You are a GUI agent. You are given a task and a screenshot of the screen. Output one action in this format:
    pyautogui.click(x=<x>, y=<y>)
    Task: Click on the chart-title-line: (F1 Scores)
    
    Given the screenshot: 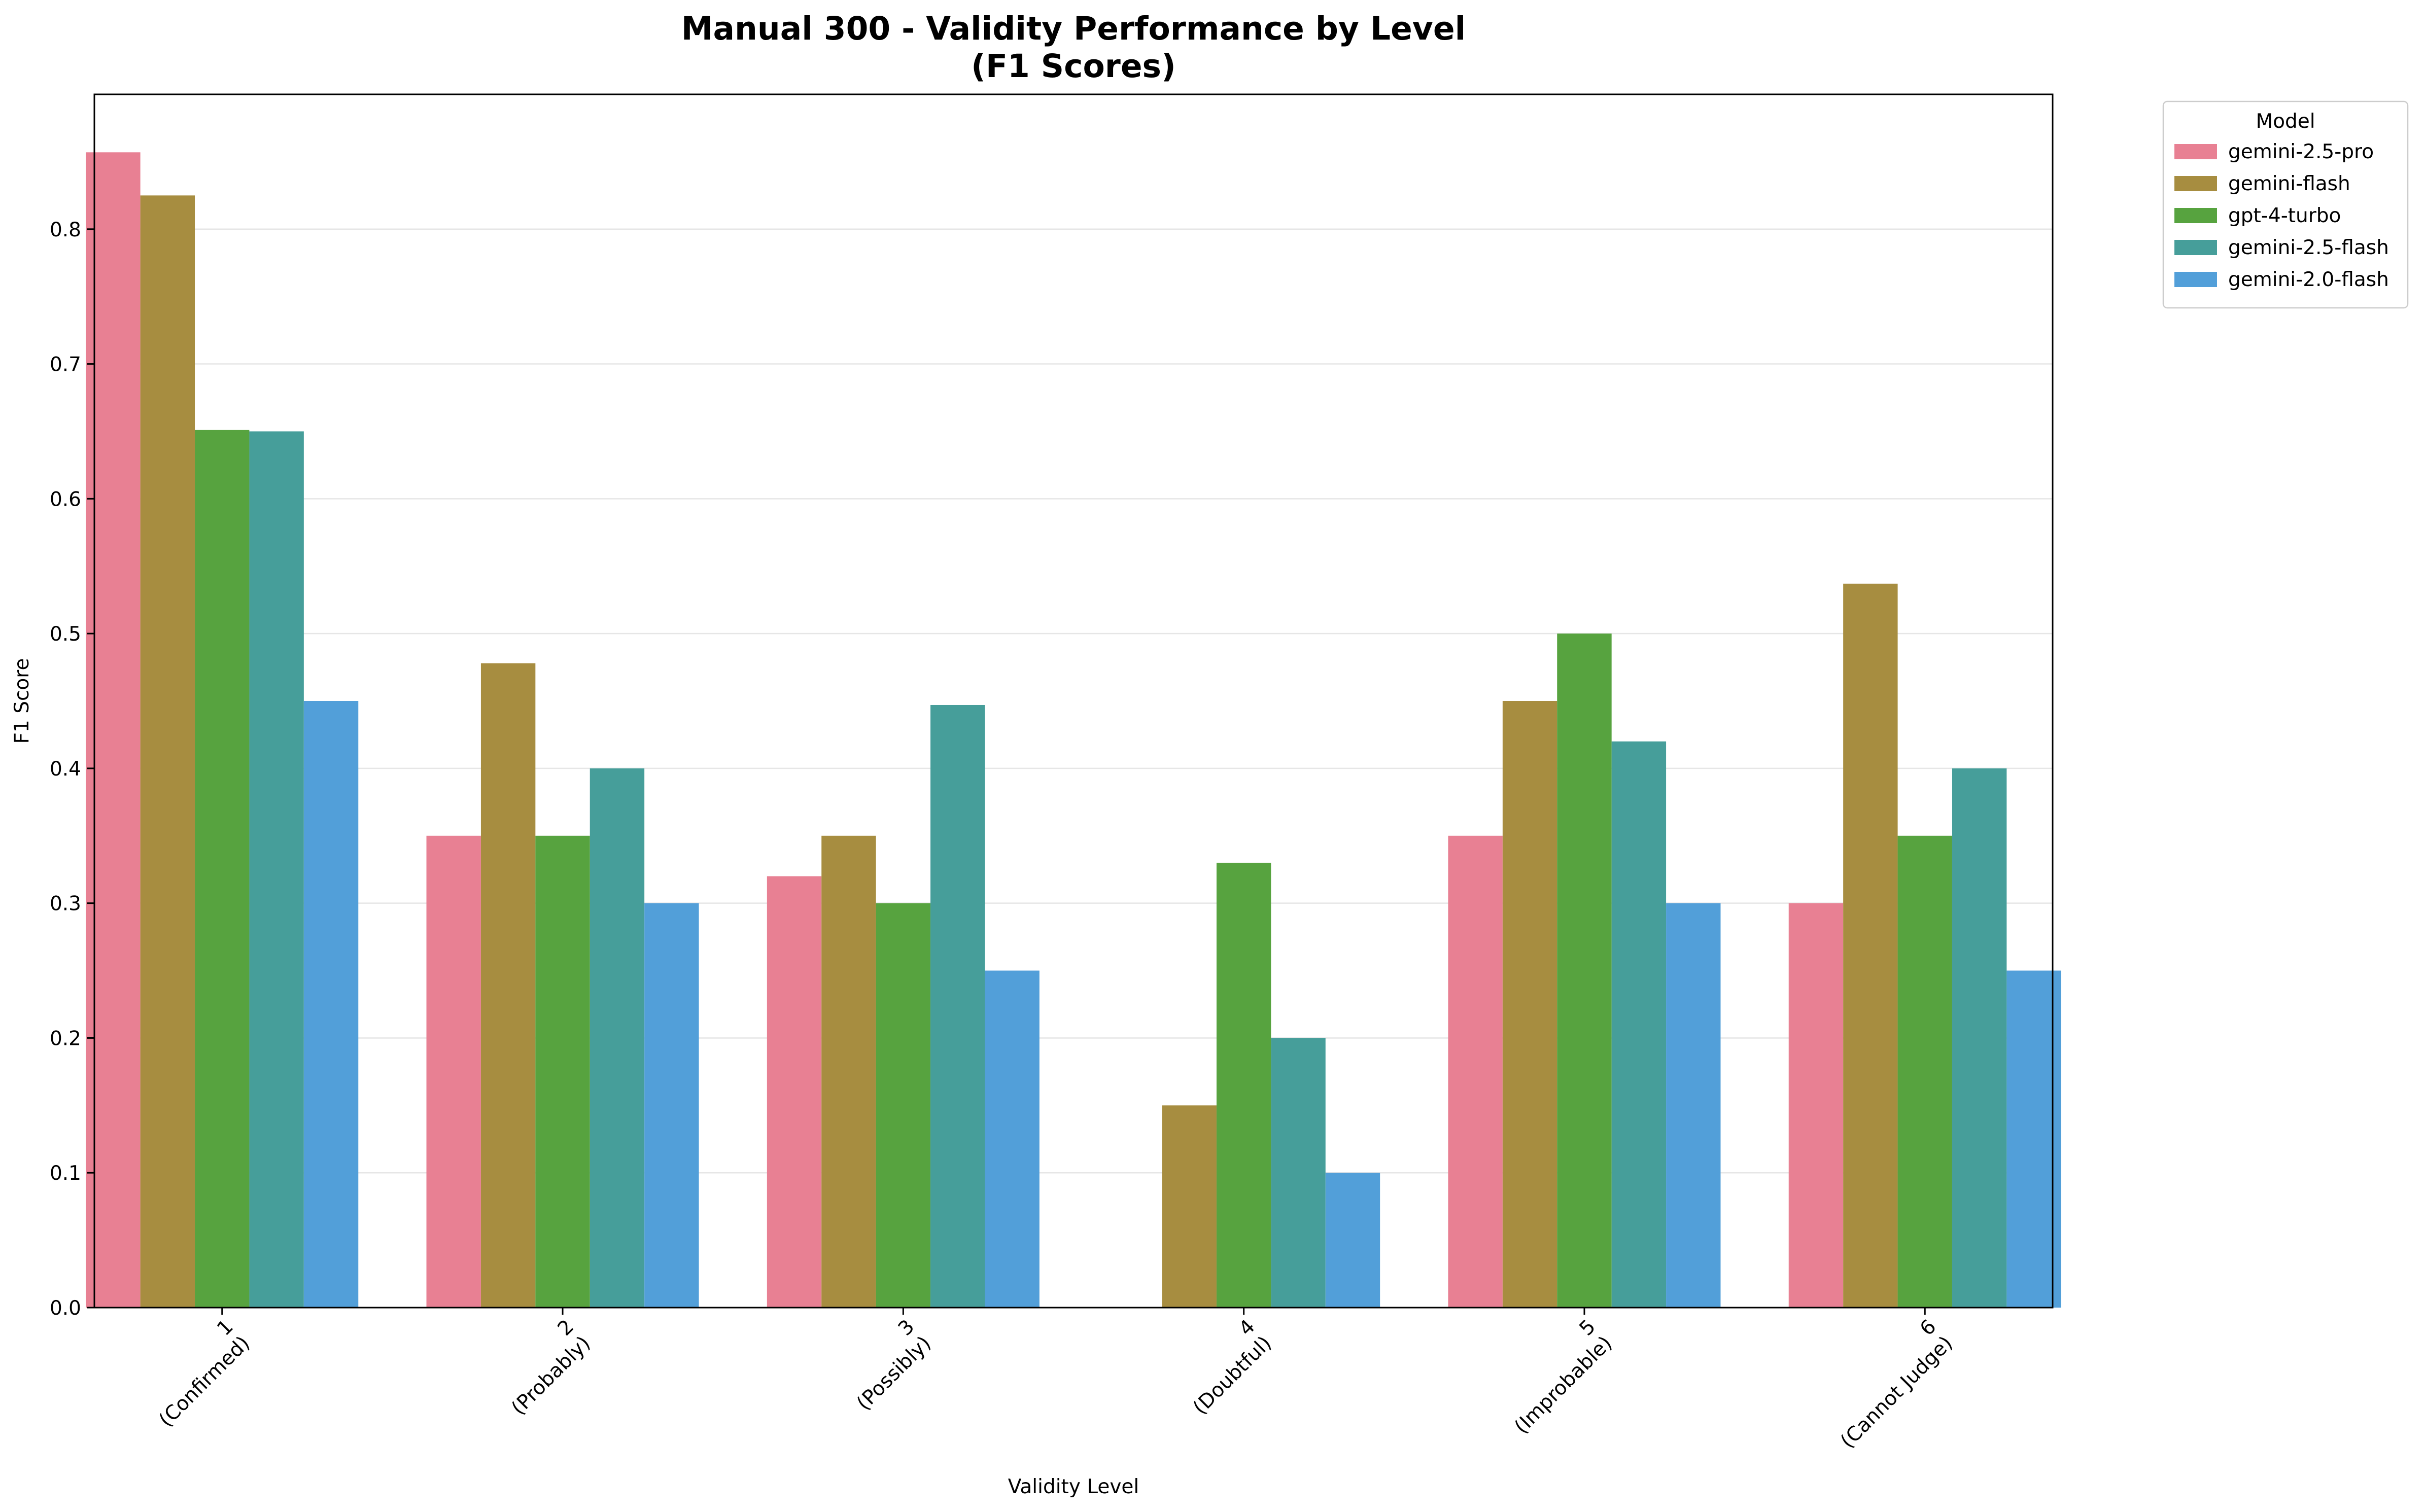 What is the action you would take?
    pyautogui.click(x=1073, y=66)
    